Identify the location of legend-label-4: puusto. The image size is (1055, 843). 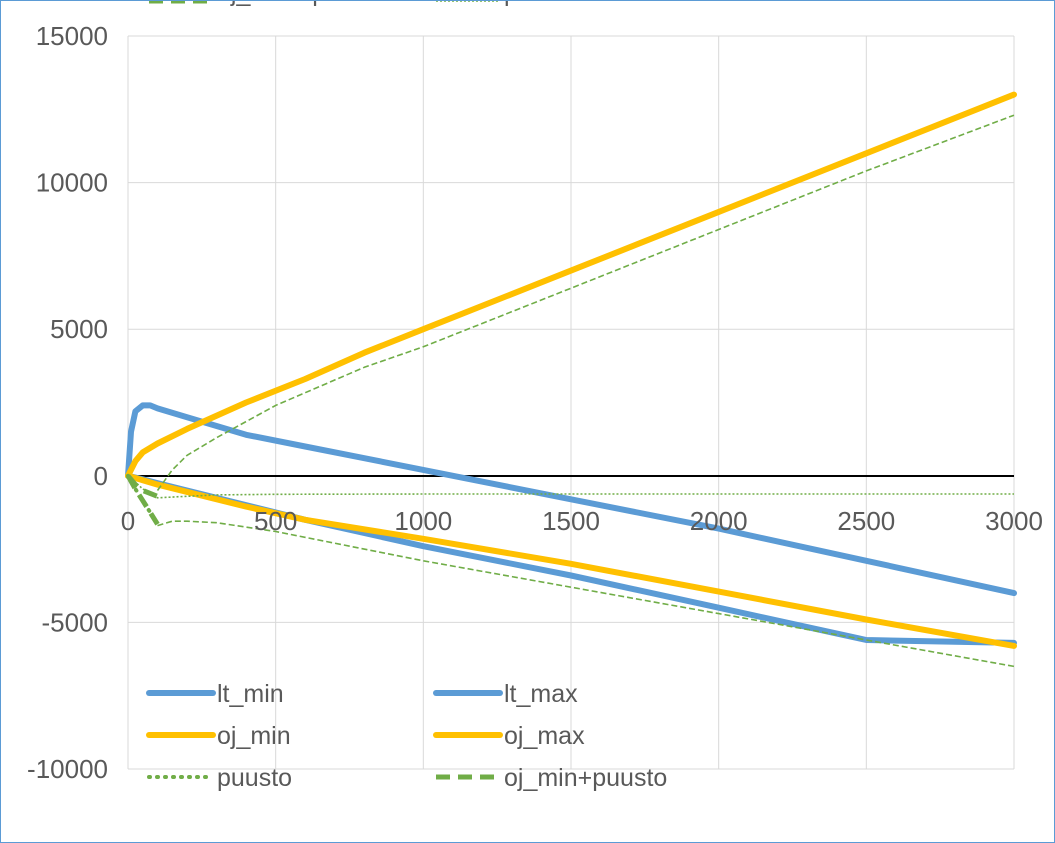
(254, 778).